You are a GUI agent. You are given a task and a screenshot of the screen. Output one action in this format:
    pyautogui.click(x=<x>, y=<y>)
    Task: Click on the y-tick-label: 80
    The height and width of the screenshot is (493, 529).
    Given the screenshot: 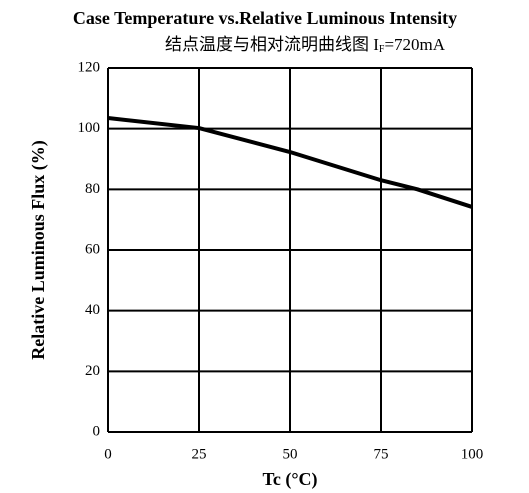 What is the action you would take?
    pyautogui.click(x=92, y=189)
    